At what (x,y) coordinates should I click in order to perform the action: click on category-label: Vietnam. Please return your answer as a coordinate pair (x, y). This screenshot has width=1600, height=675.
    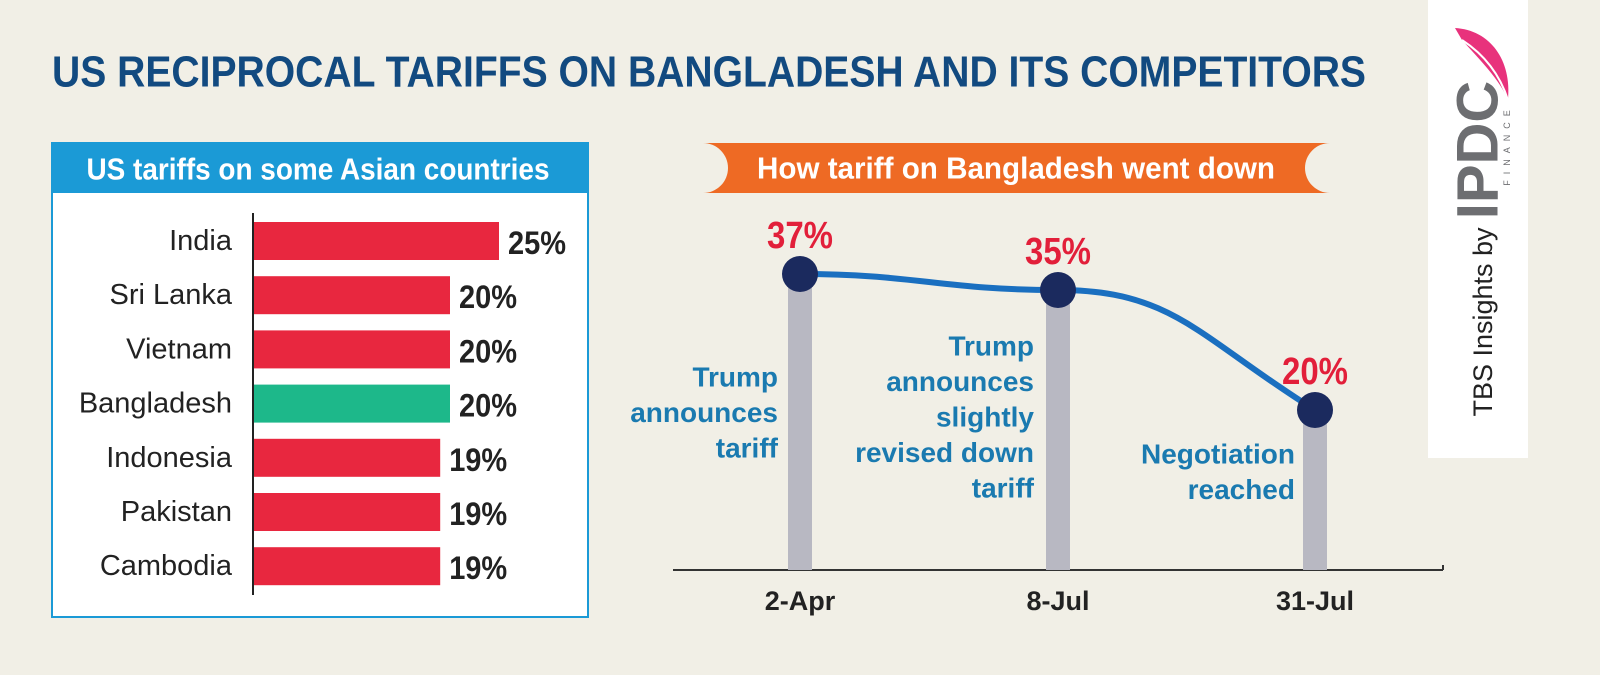
    Looking at the image, I should click on (179, 349).